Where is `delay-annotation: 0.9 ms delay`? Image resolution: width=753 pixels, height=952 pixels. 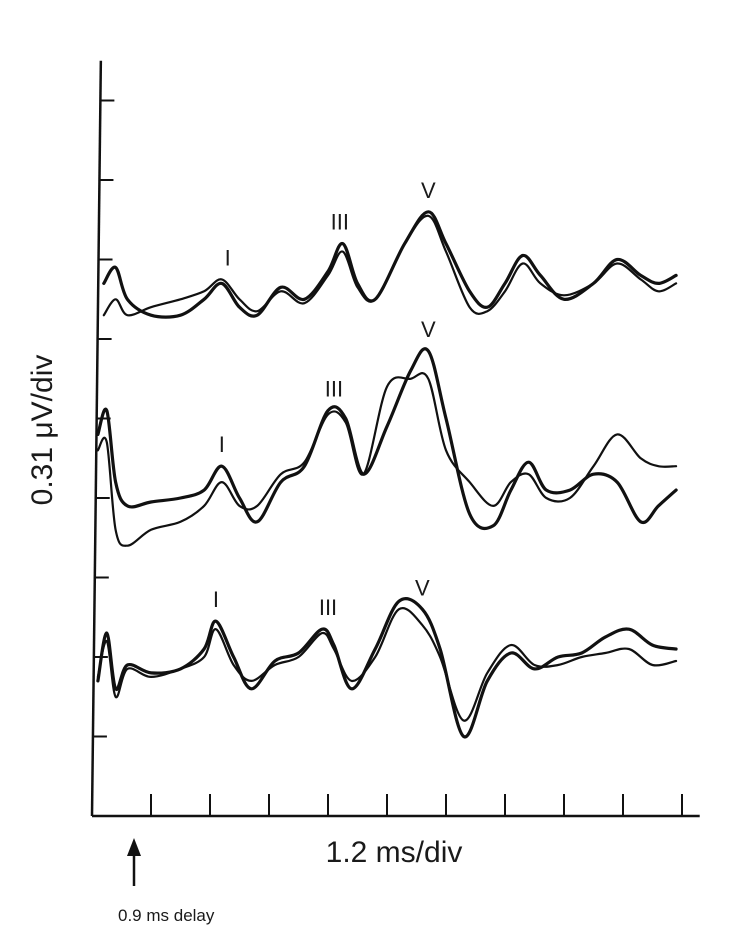
delay-annotation: 0.9 ms delay is located at coordinates (166, 915).